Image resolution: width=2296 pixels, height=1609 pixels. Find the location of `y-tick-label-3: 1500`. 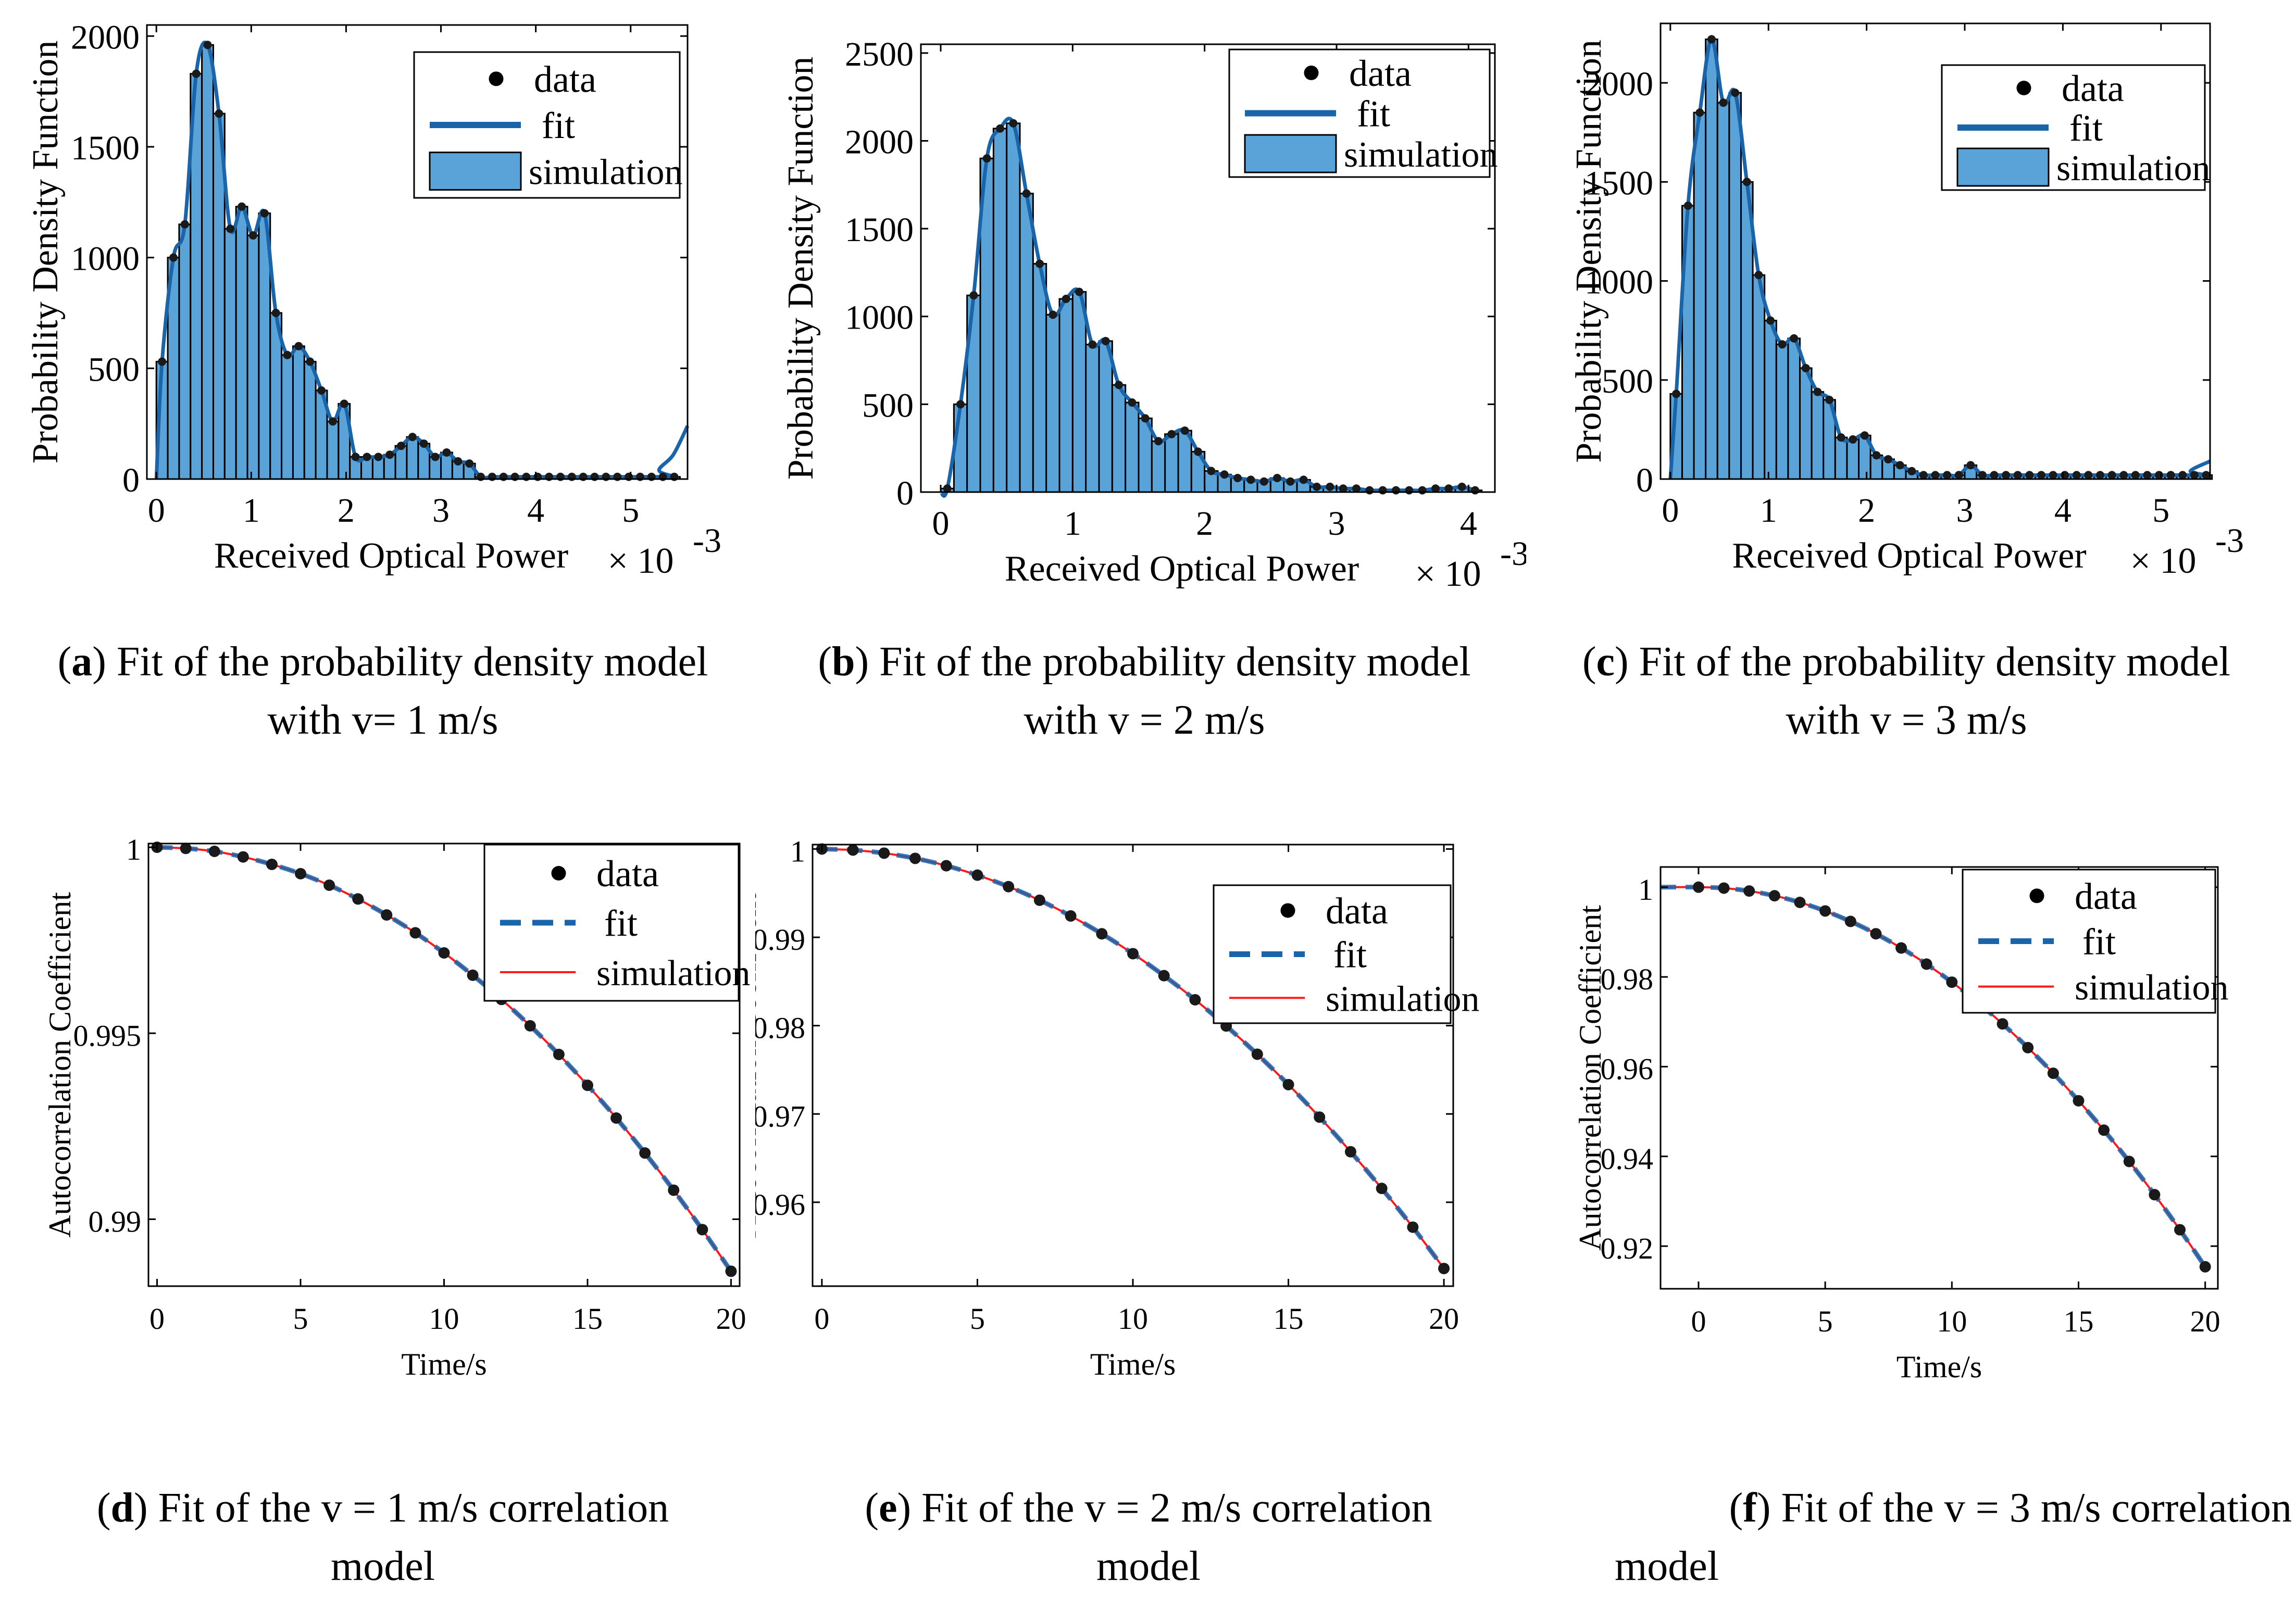

y-tick-label-3: 1500 is located at coordinates (106, 148).